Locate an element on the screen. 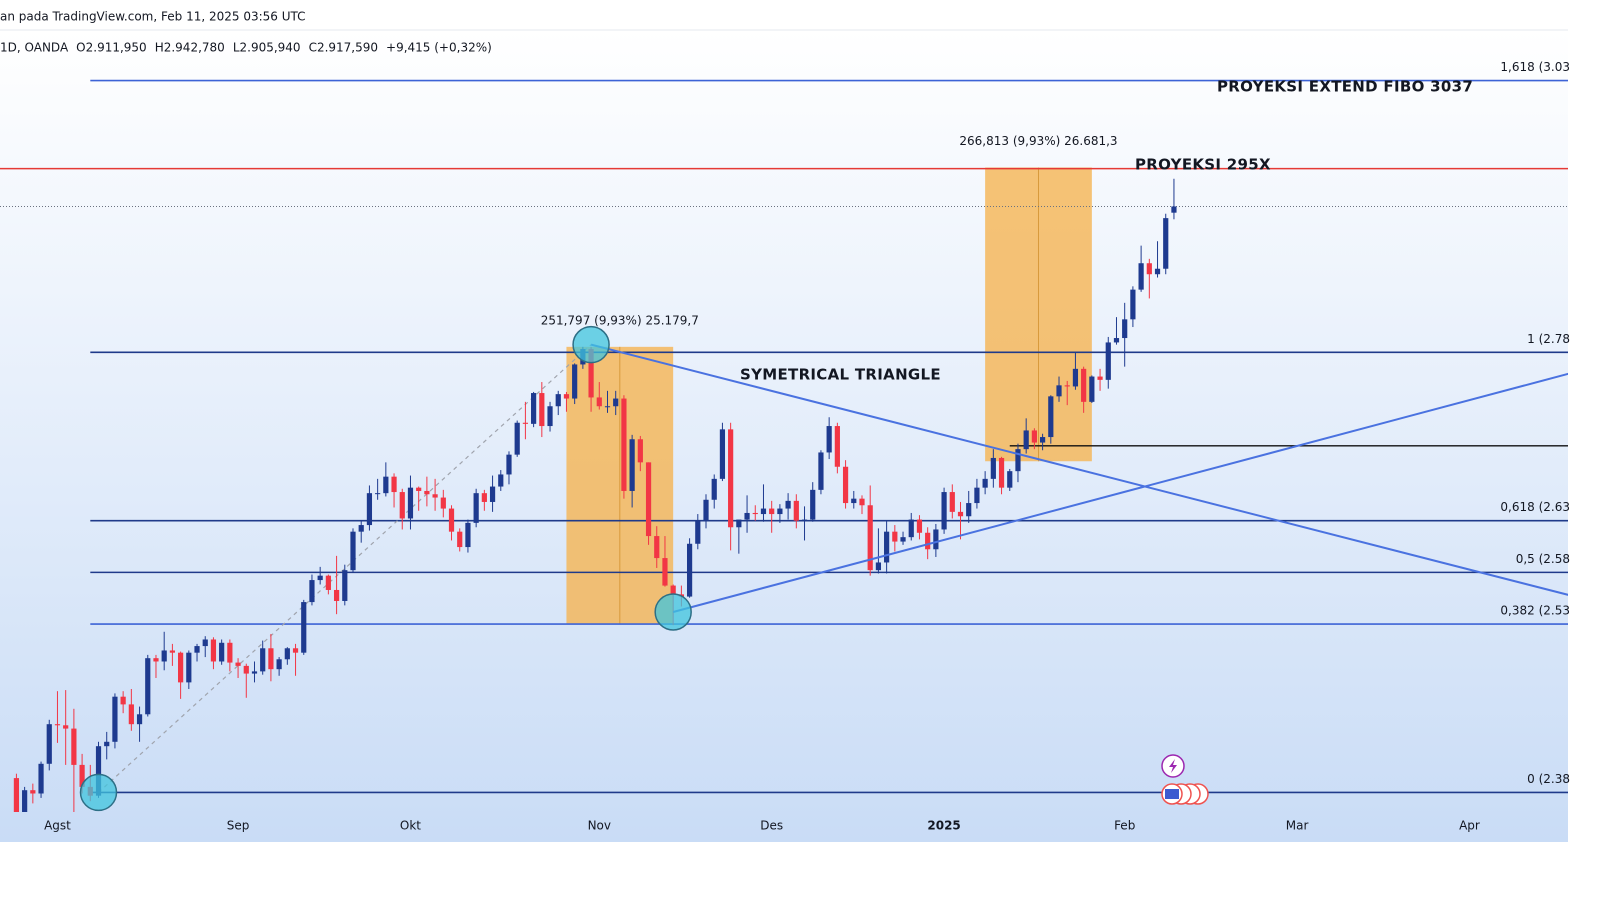 The width and height of the screenshot is (1600, 900). fib-label: 0,618 (2.63 is located at coordinates (1535, 507).